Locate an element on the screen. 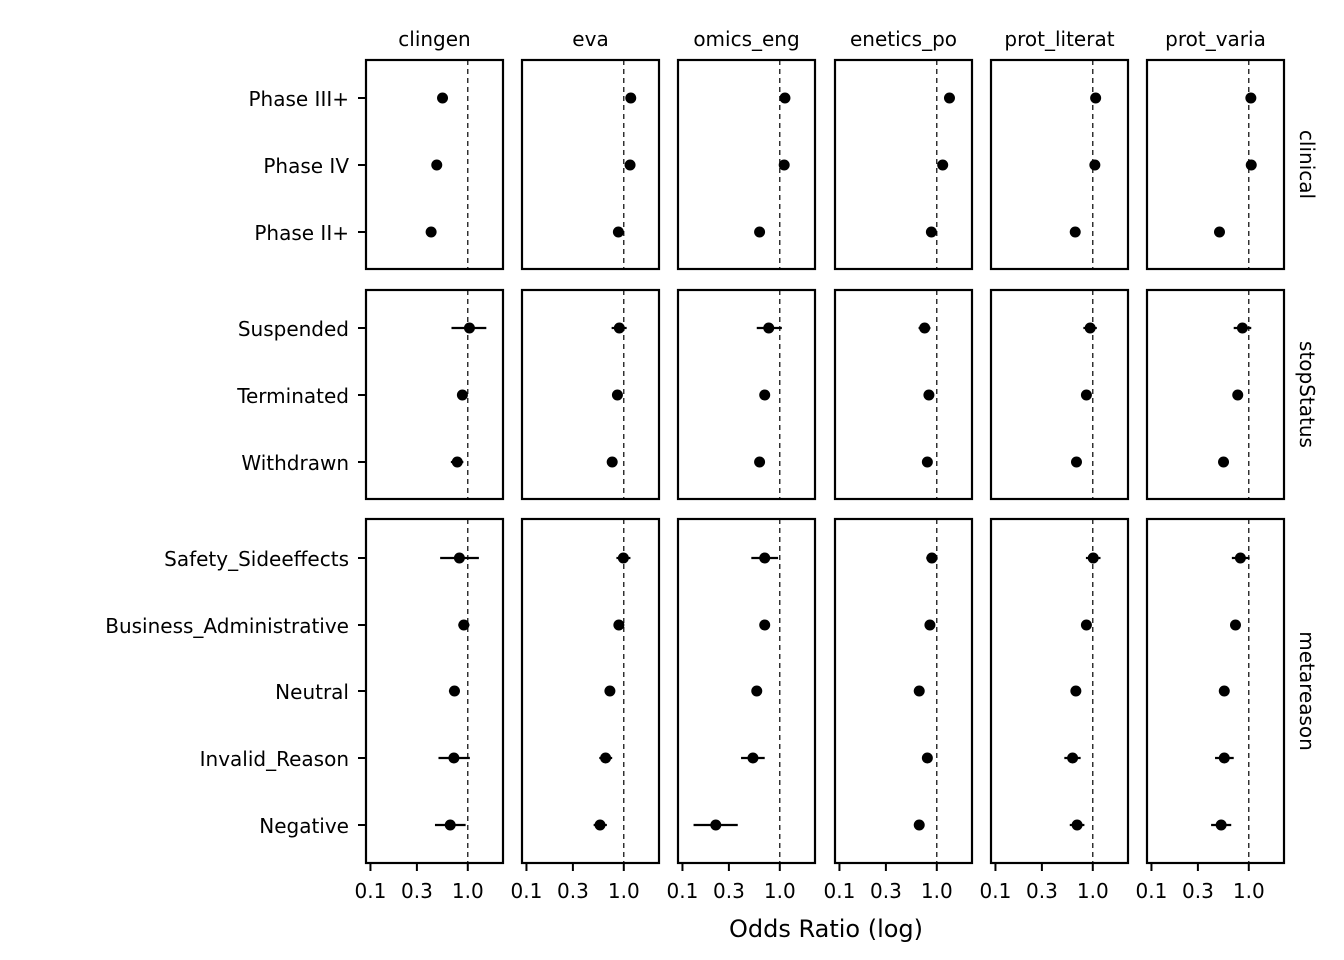 The width and height of the screenshot is (1344, 960). panel-clinical-uniprot_varia is located at coordinates (1215, 164).